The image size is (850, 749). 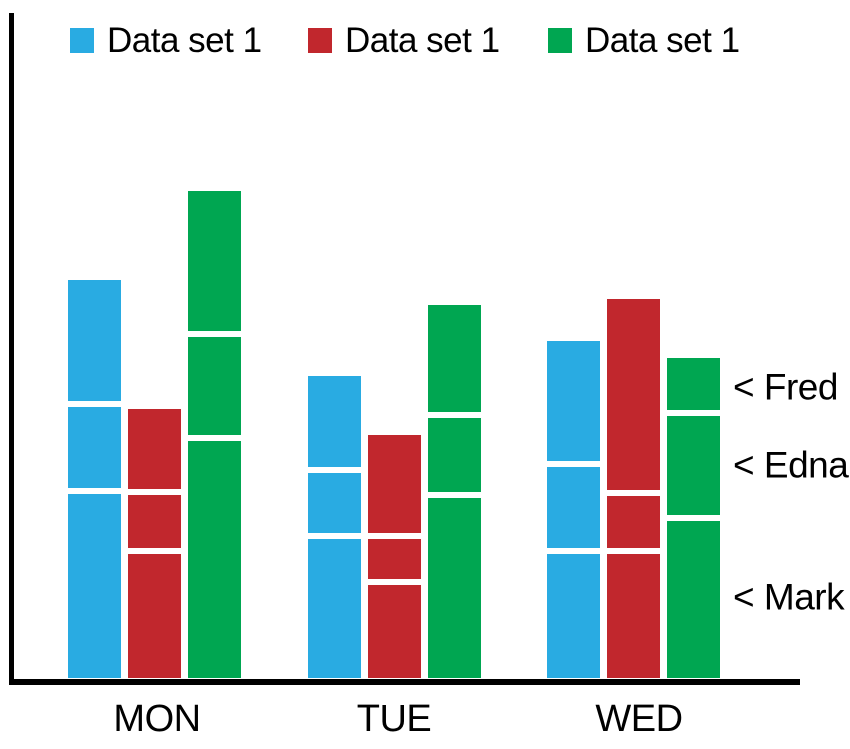 I want to click on bar-segment-tue-series1-edna, so click(x=334, y=503).